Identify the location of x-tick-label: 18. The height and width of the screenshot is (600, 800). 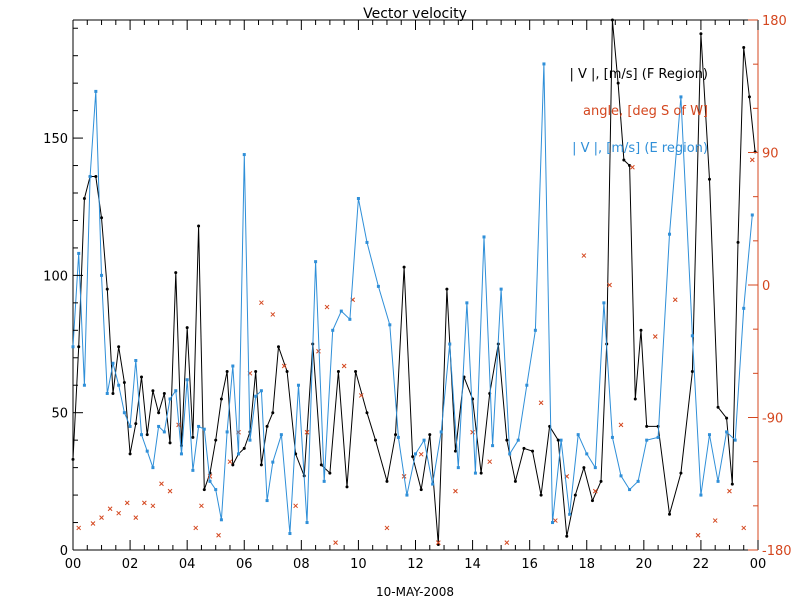
(586, 564).